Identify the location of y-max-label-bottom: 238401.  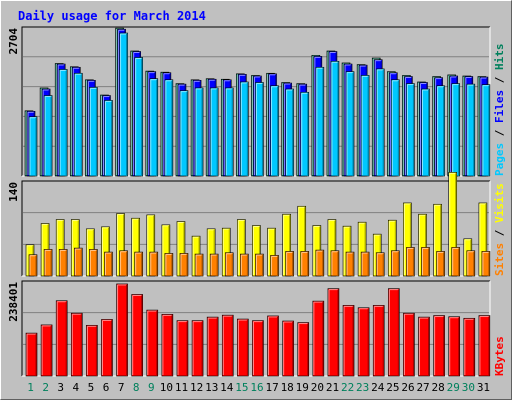
(13, 302).